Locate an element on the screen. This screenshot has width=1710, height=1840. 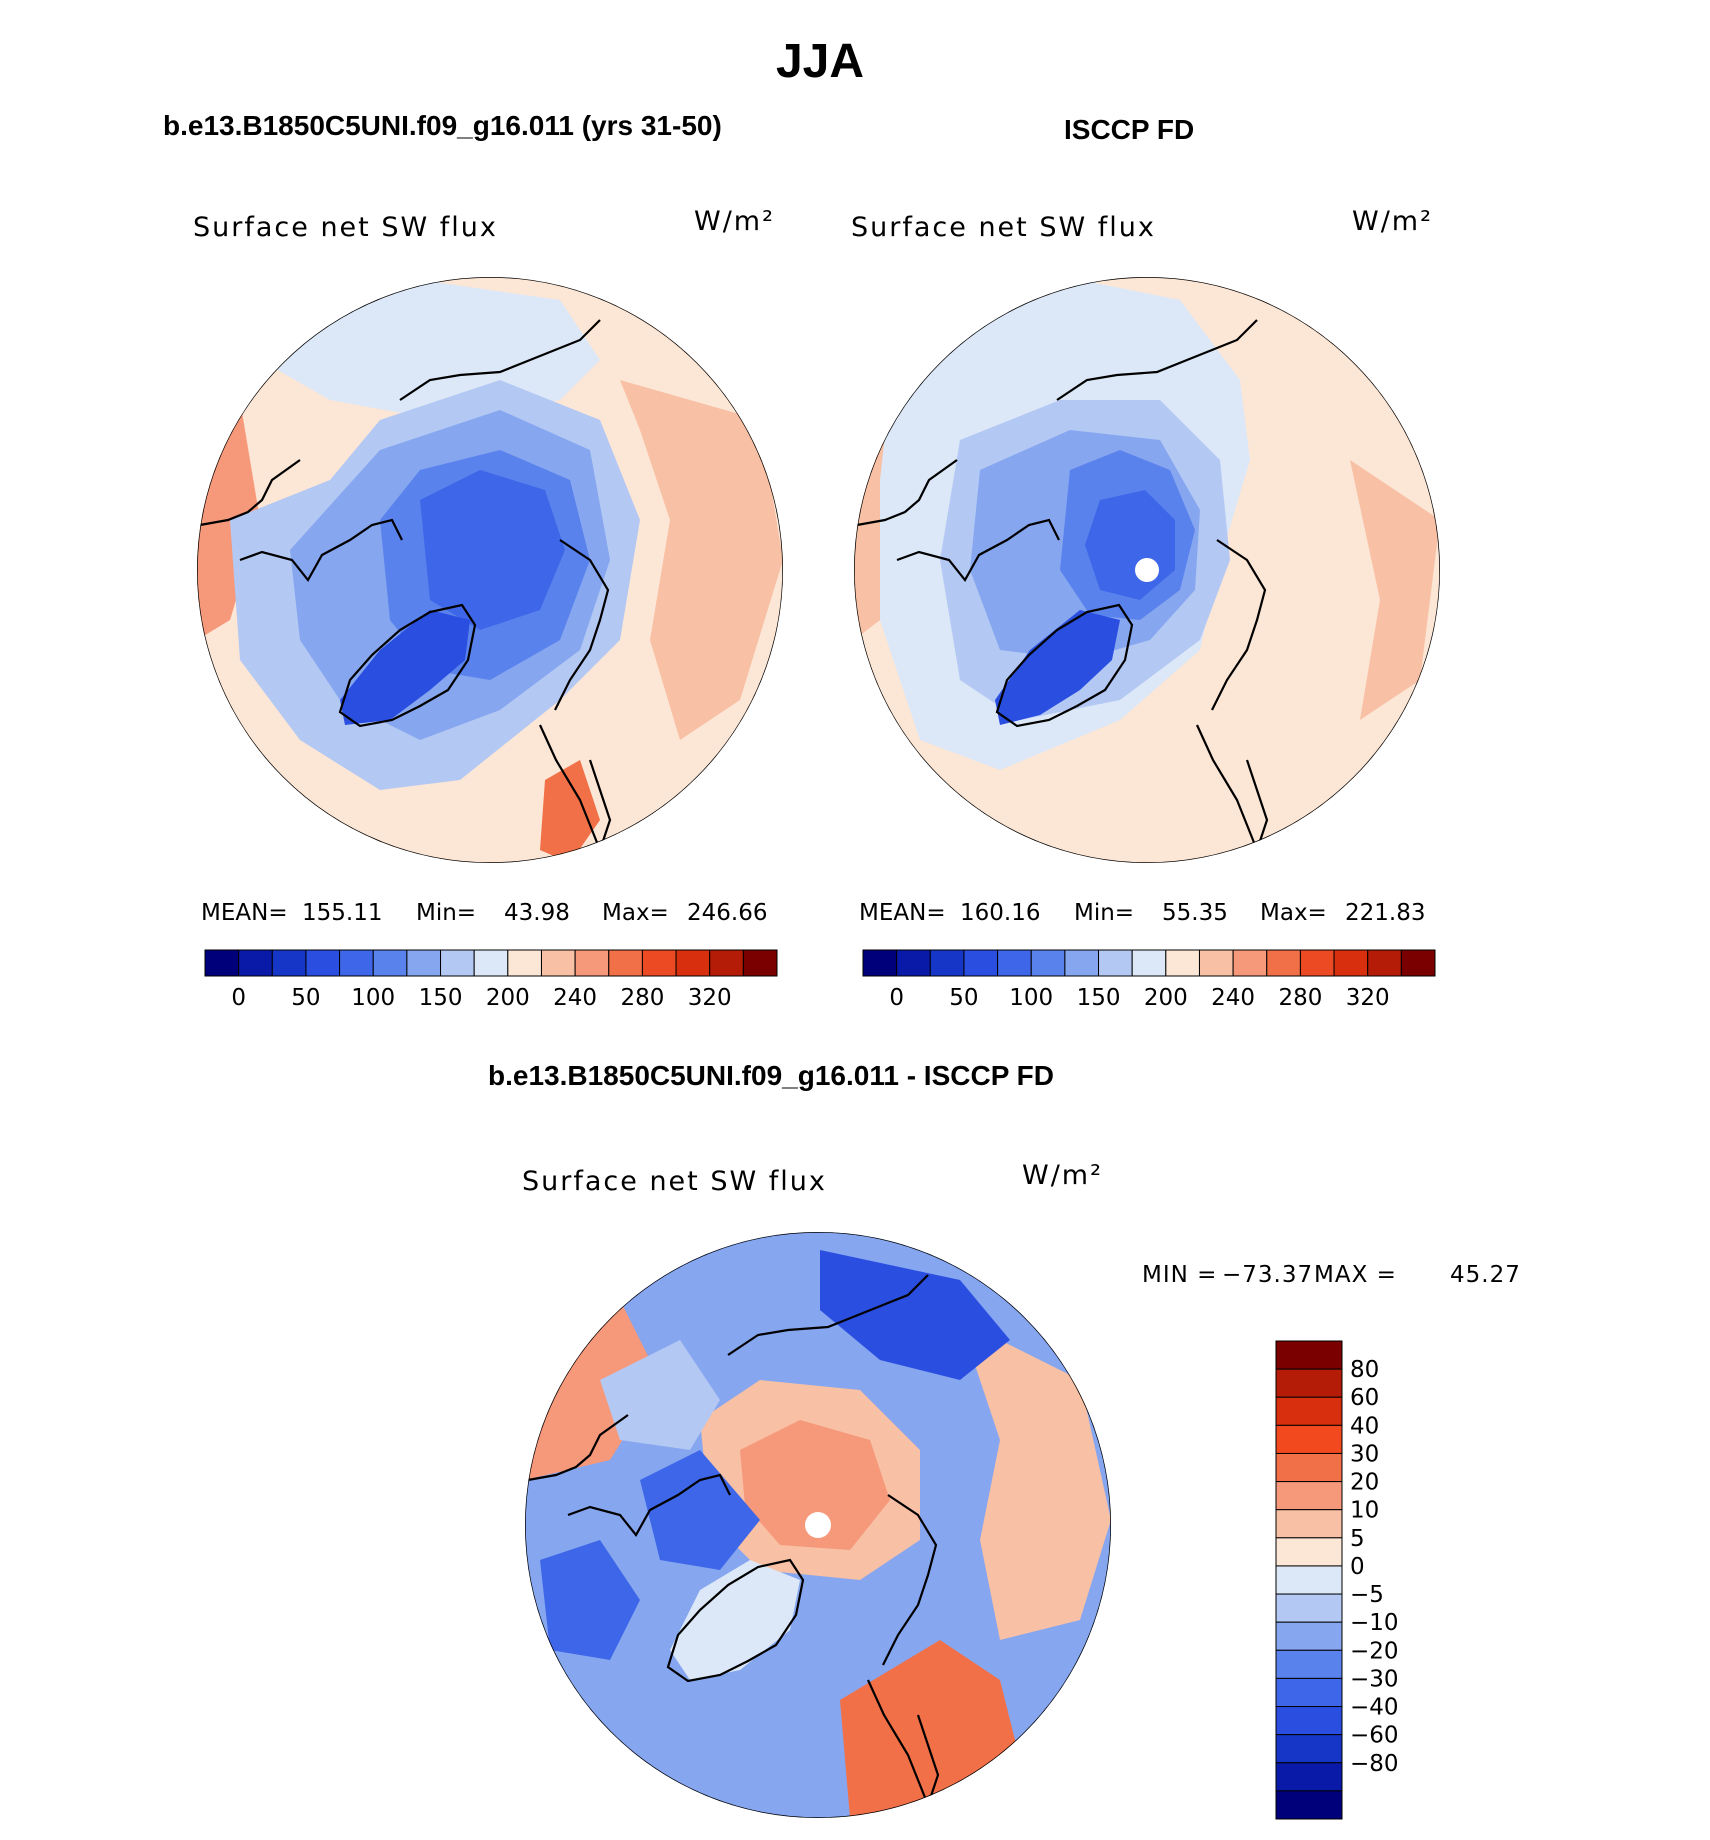
p3-colorbar-tick-label: −20 is located at coordinates (1374, 1651).